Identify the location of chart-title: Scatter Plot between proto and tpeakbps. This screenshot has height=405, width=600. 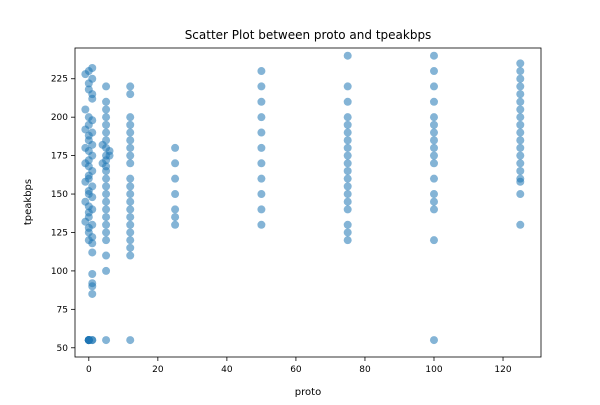
(308, 35).